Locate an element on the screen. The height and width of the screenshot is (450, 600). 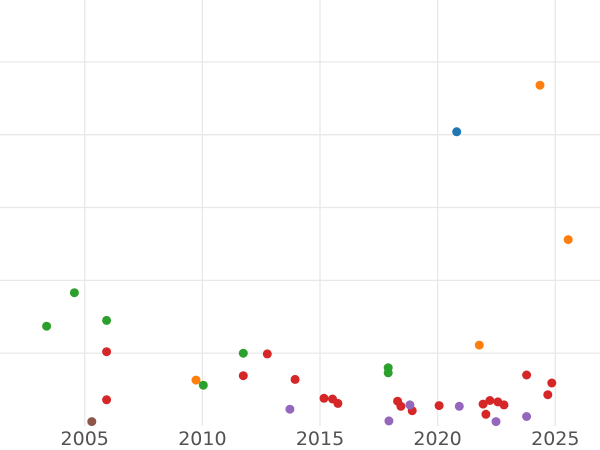
series-red is located at coordinates (329, 383).